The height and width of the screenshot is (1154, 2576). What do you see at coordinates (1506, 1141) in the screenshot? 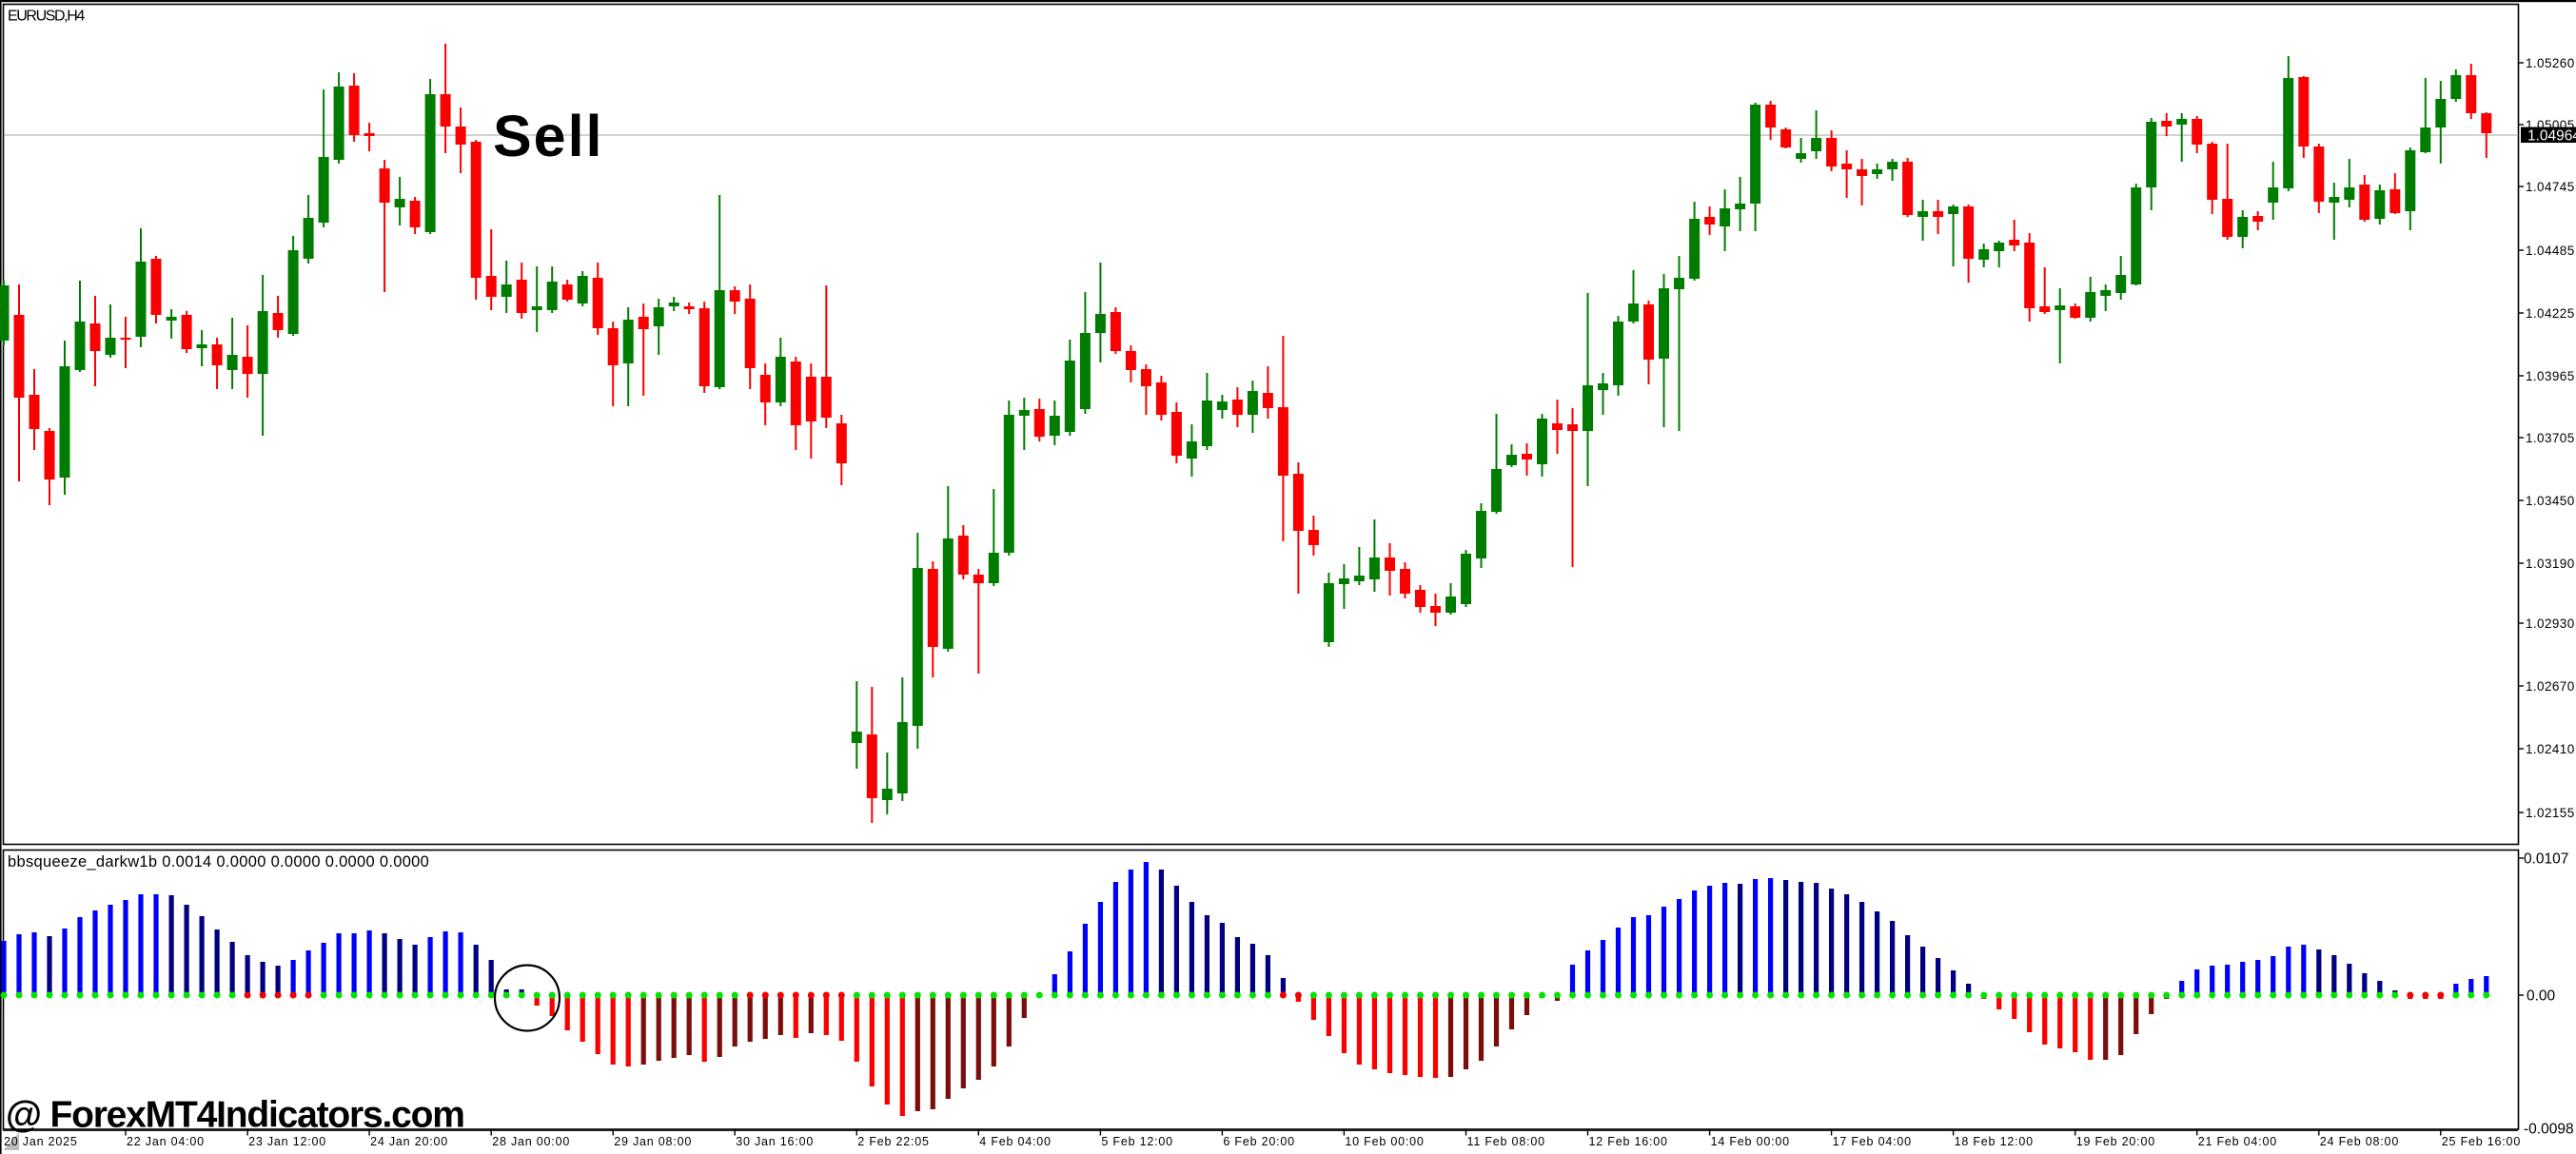
I see `svg-text: 11 Feb 08:00` at bounding box center [1506, 1141].